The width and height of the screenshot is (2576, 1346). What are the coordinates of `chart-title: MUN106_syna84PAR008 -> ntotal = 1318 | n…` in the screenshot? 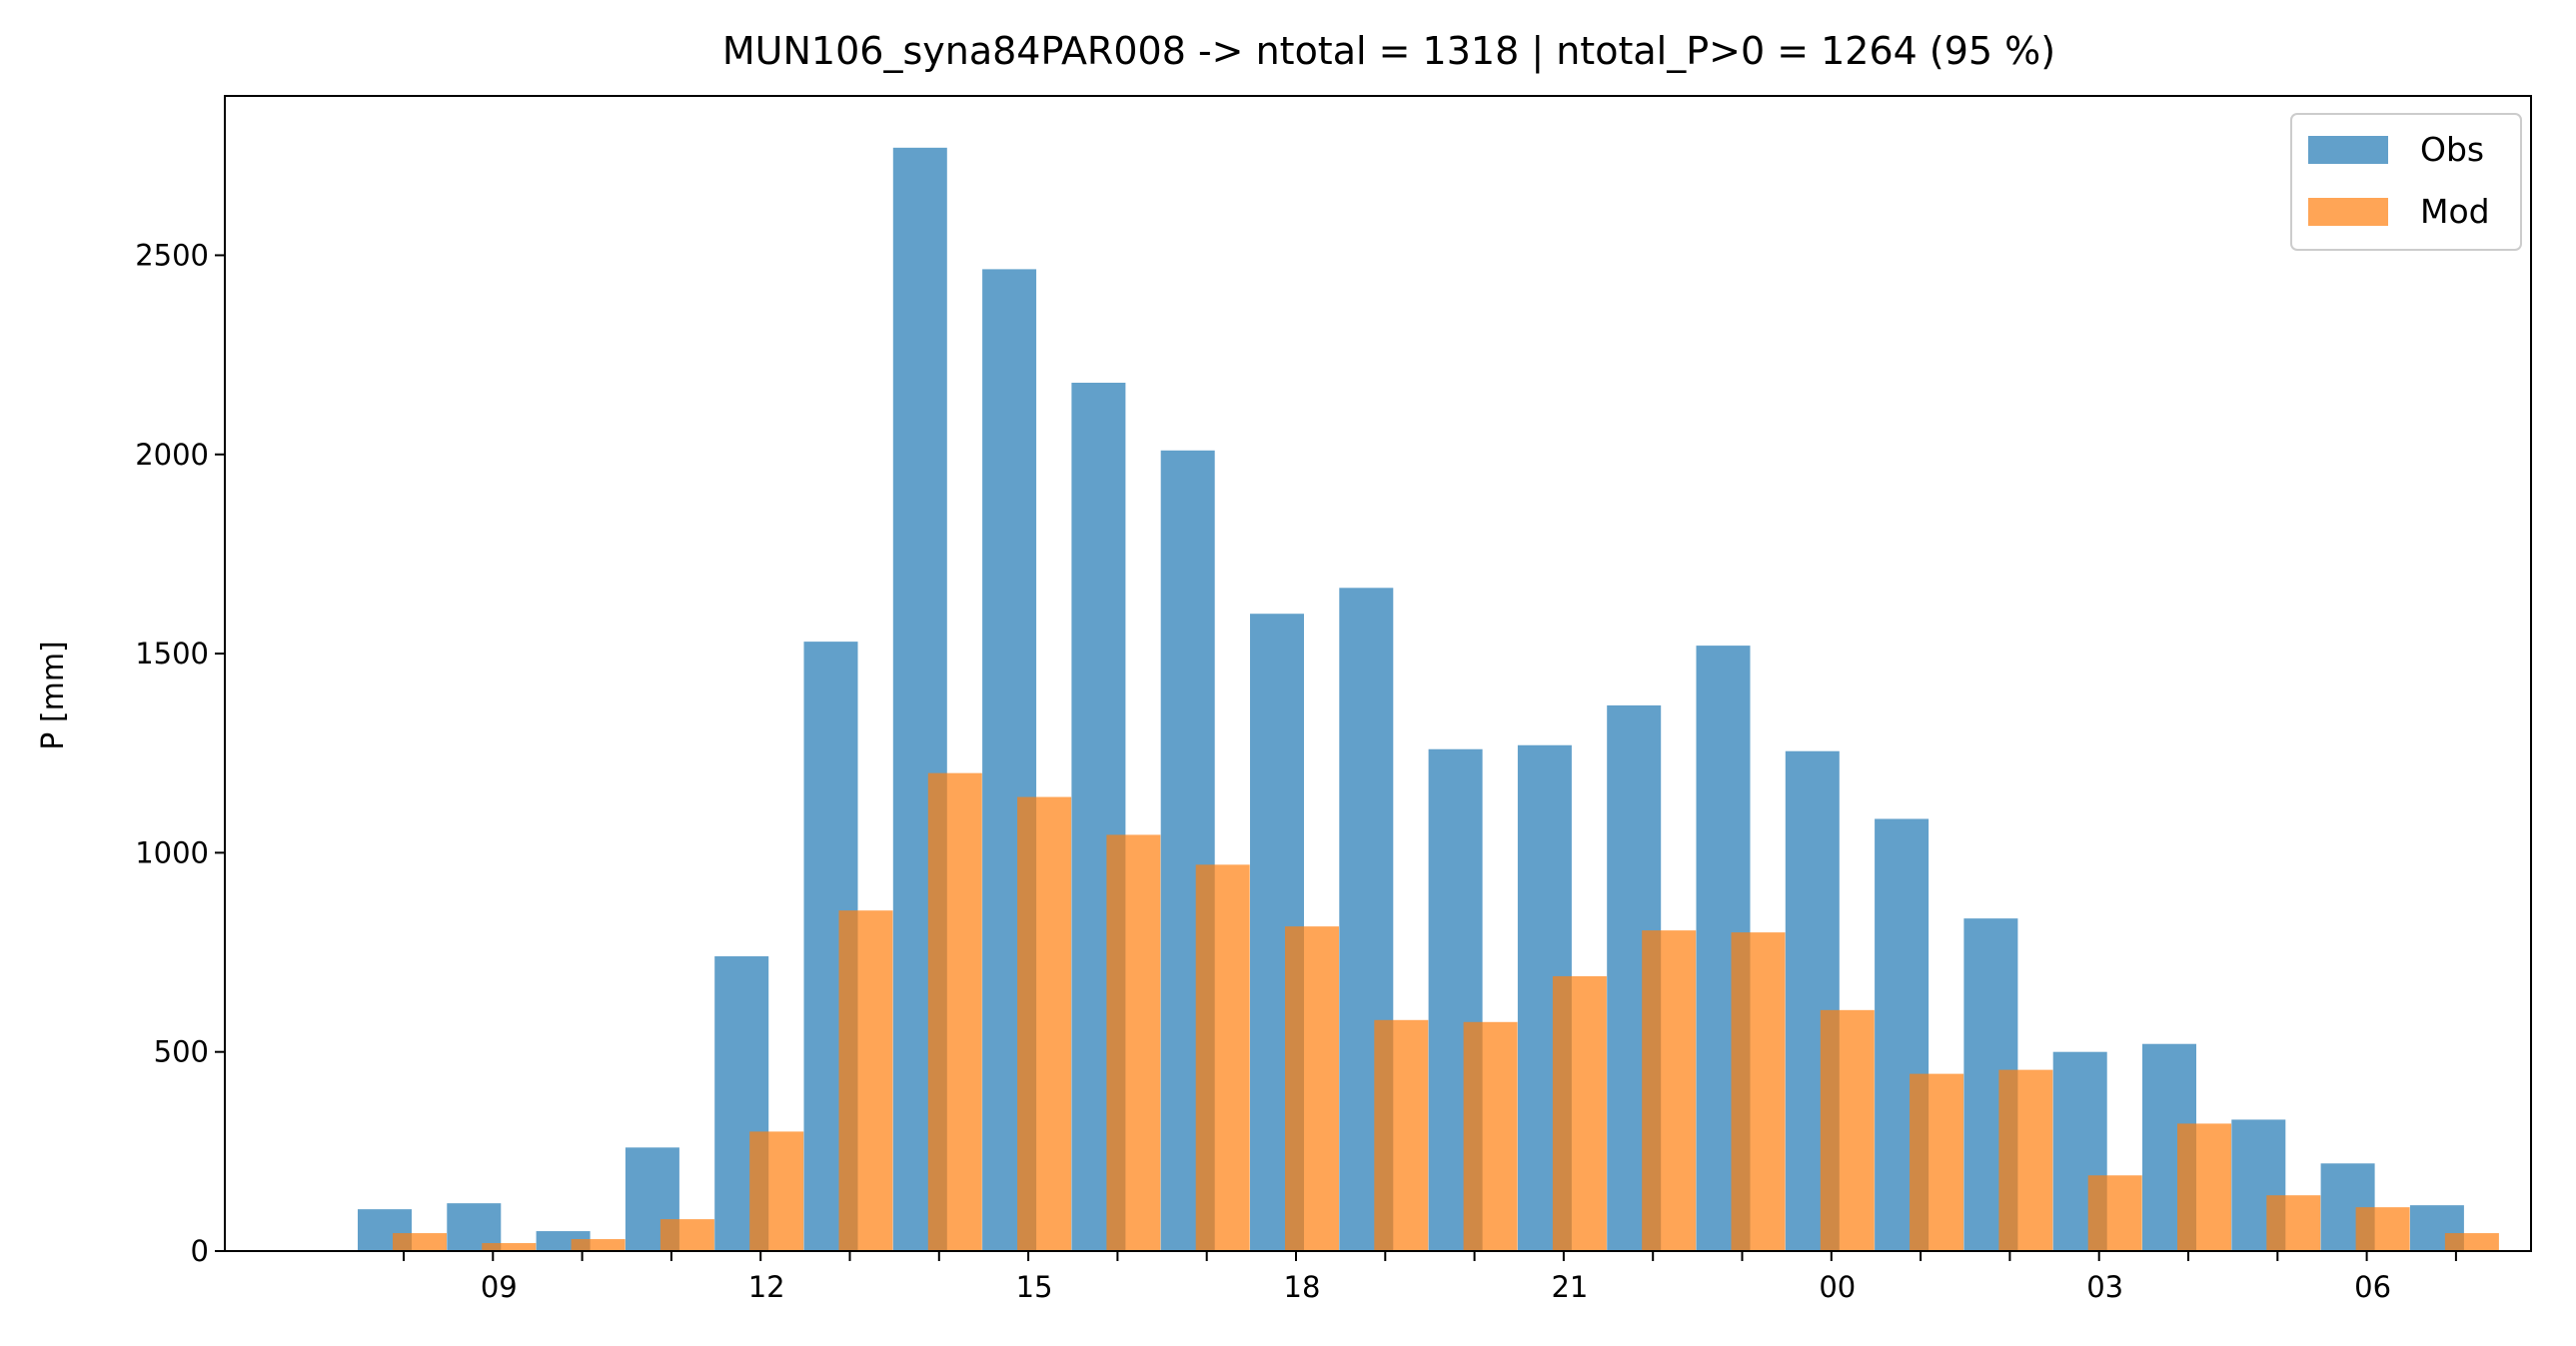 It's located at (1388, 51).